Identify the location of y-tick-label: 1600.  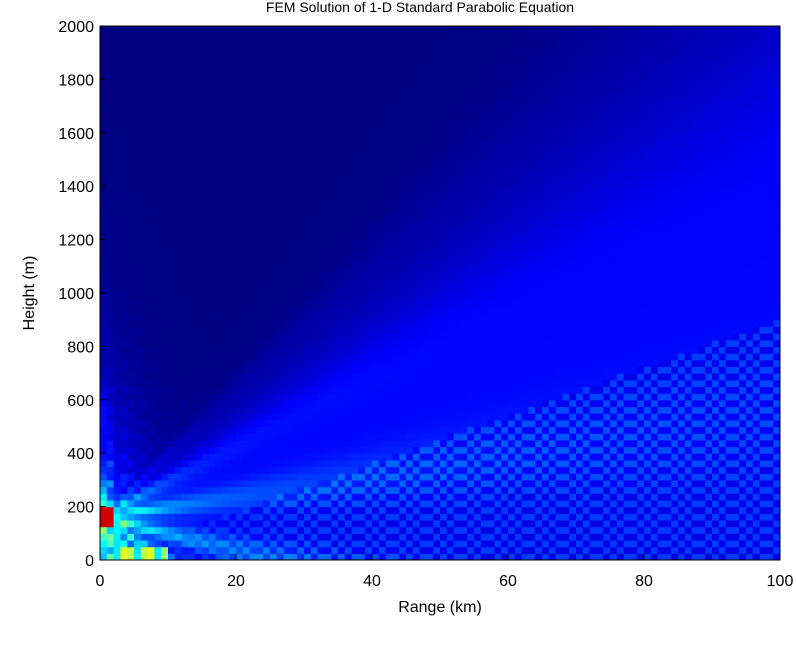
(76, 134).